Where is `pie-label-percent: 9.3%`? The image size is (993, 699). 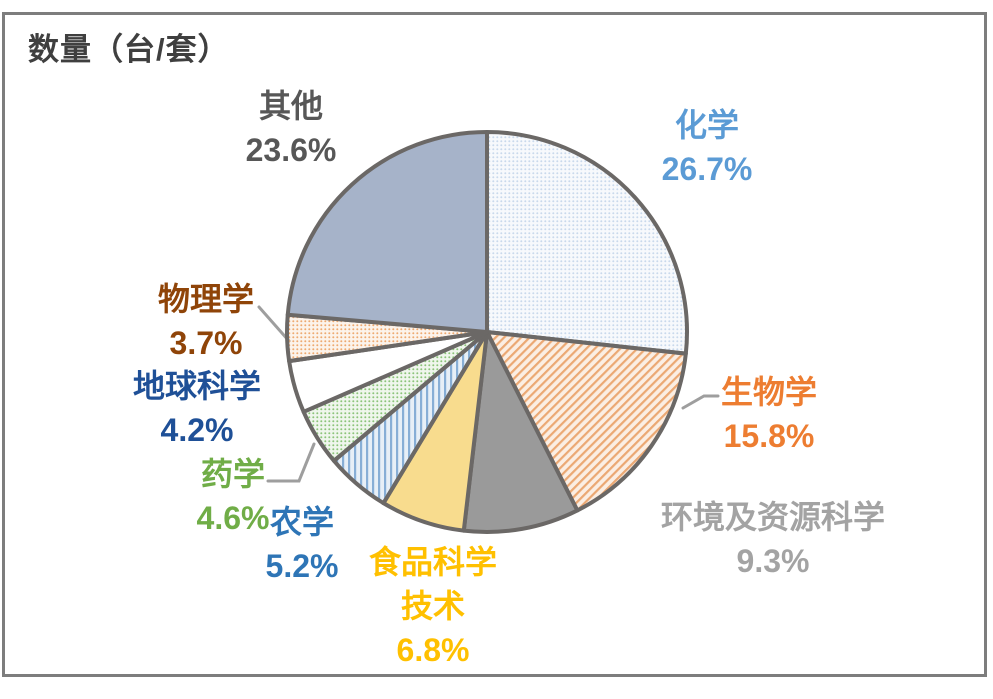
pie-label-percent: 9.3% is located at coordinates (773, 561).